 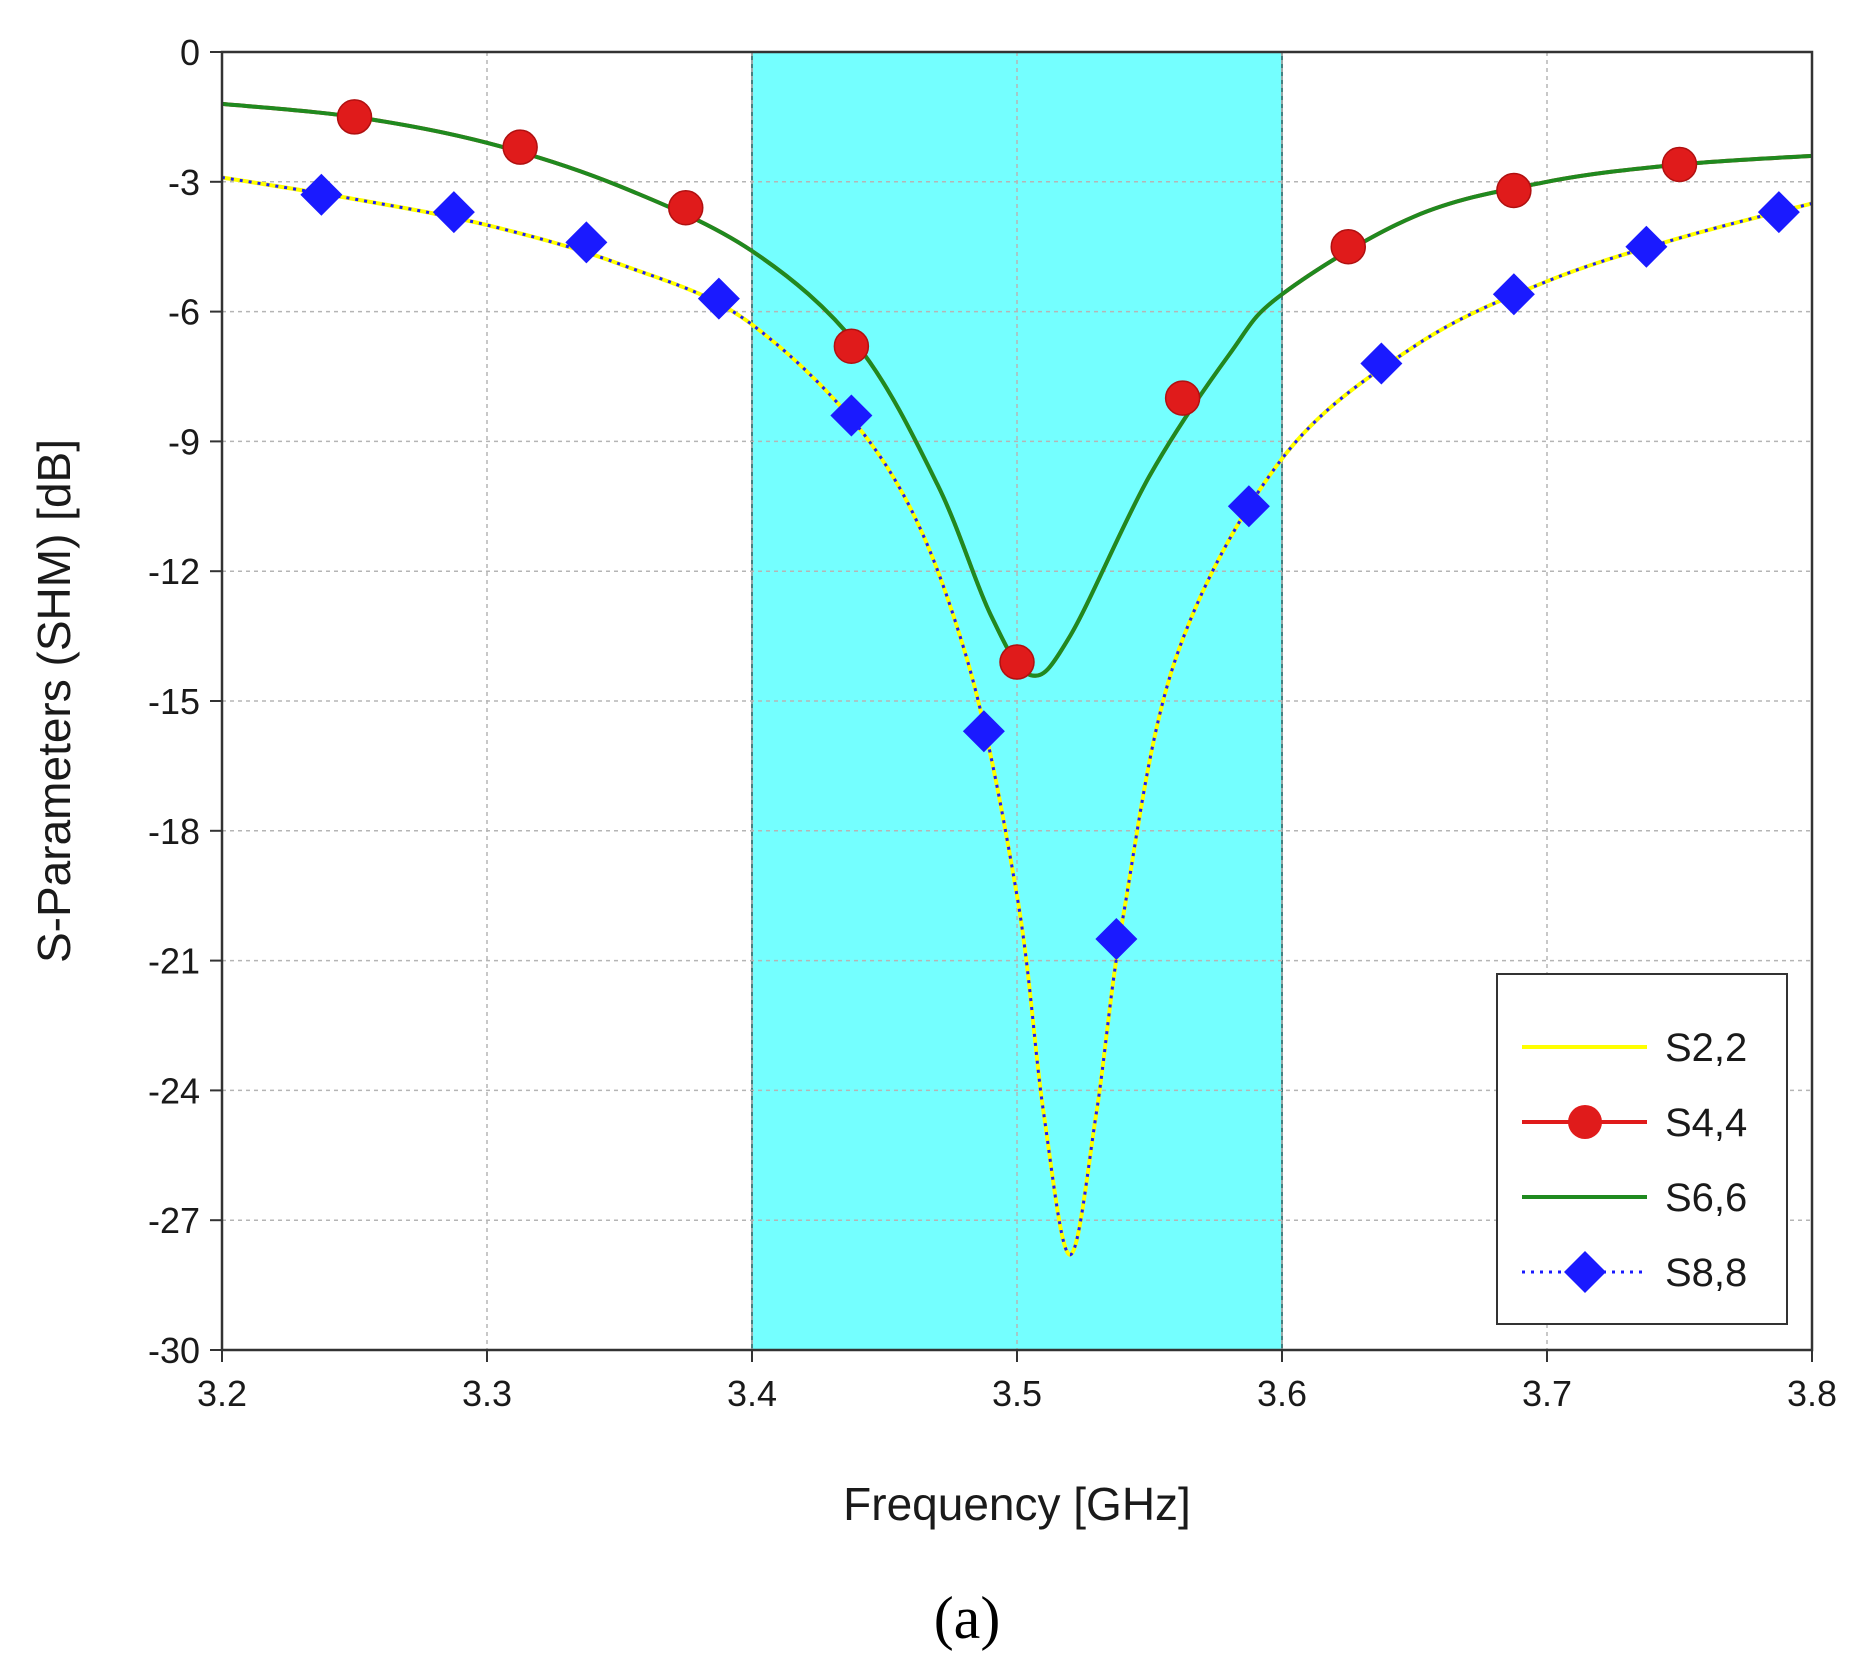 What do you see at coordinates (487, 1393) in the screenshot?
I see `x-tick-label: 3.3` at bounding box center [487, 1393].